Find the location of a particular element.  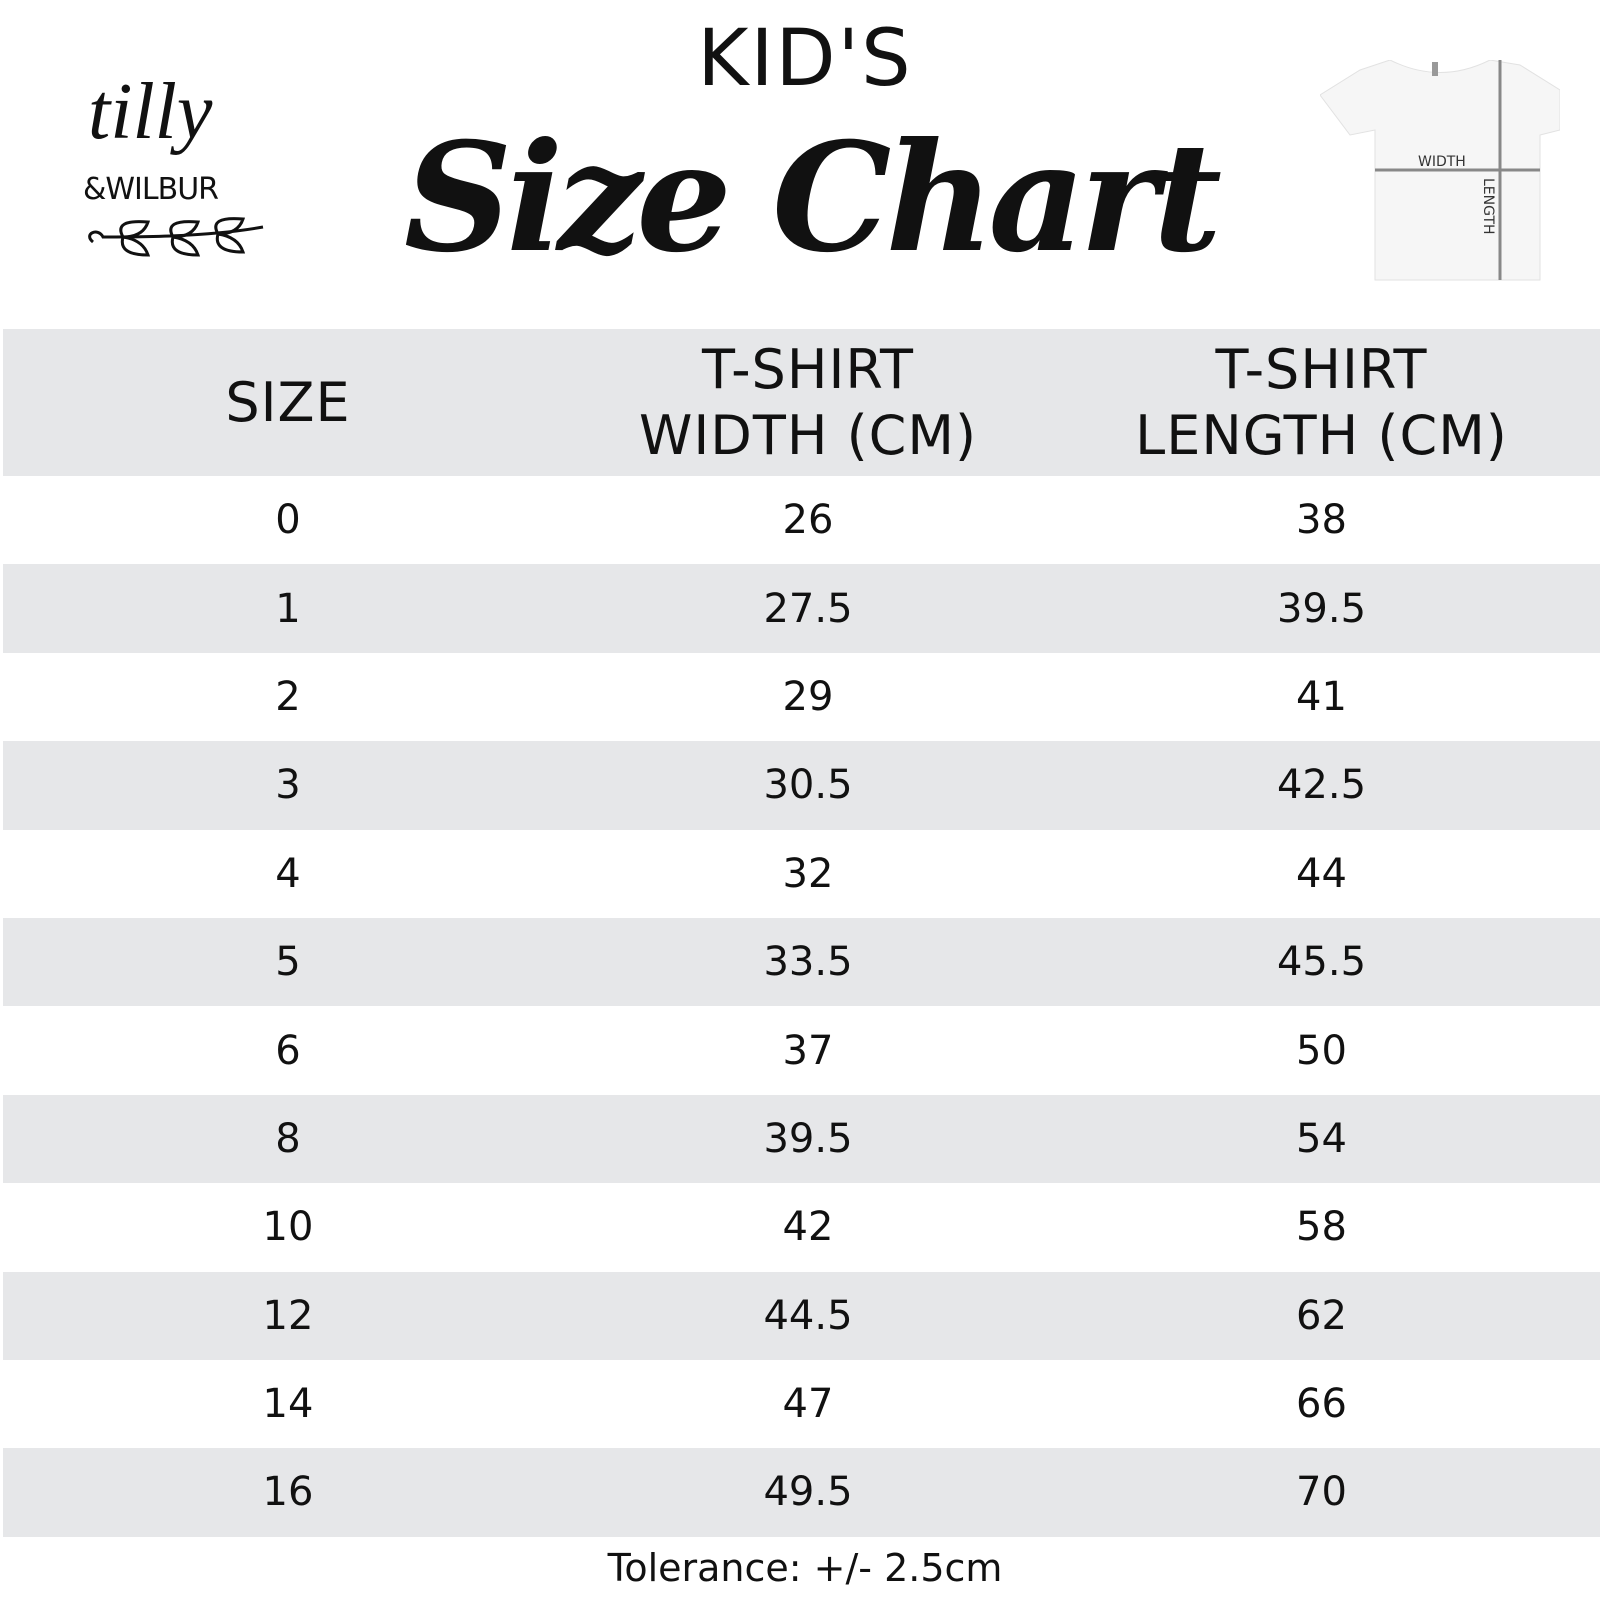

column-header-length: T-SHIRT LENGTH (CM) is located at coordinates (1321, 402).